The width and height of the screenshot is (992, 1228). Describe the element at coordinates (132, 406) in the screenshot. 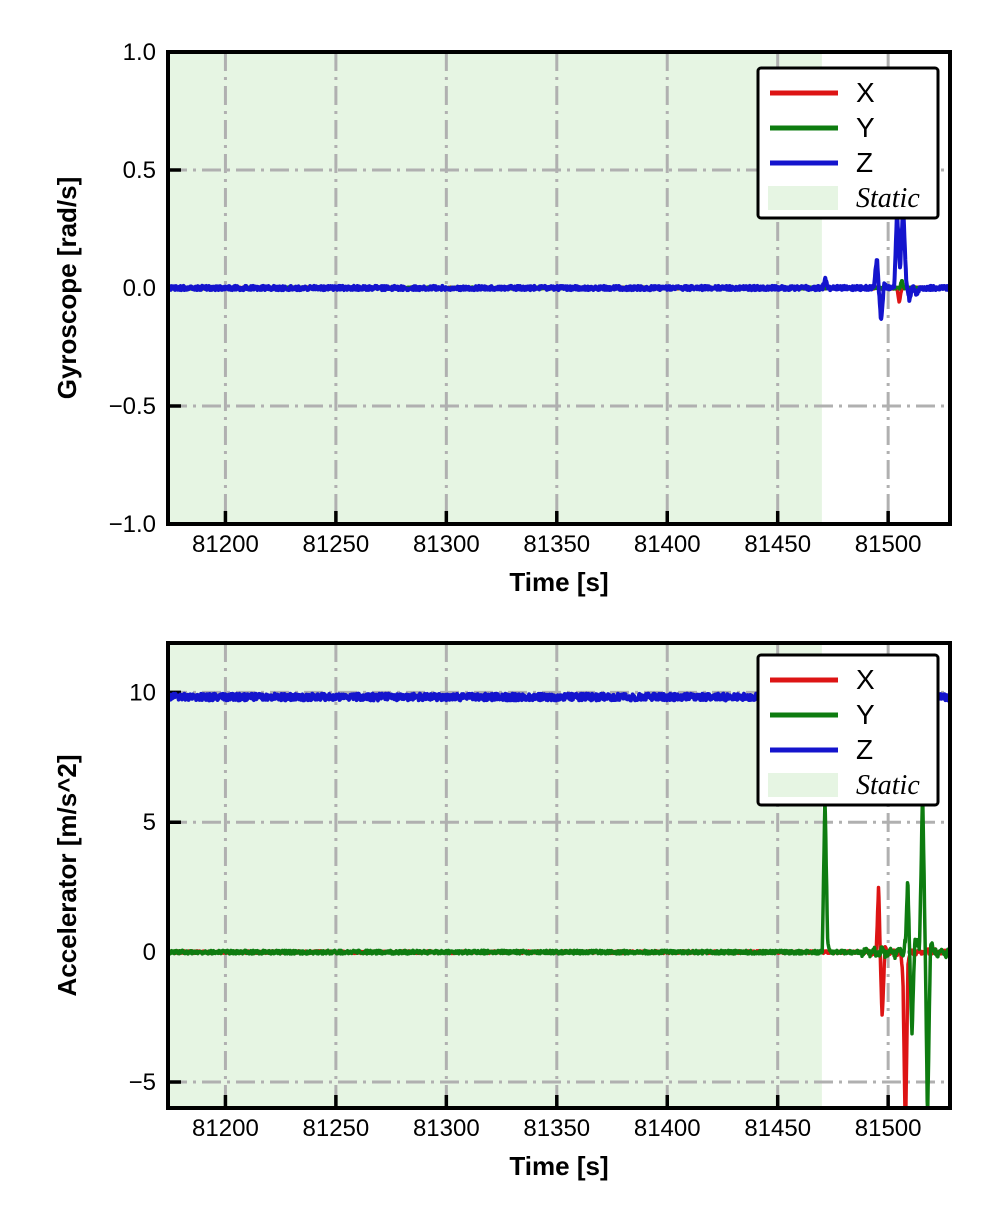

I see `y-axis-tick-label: −0.5` at that location.